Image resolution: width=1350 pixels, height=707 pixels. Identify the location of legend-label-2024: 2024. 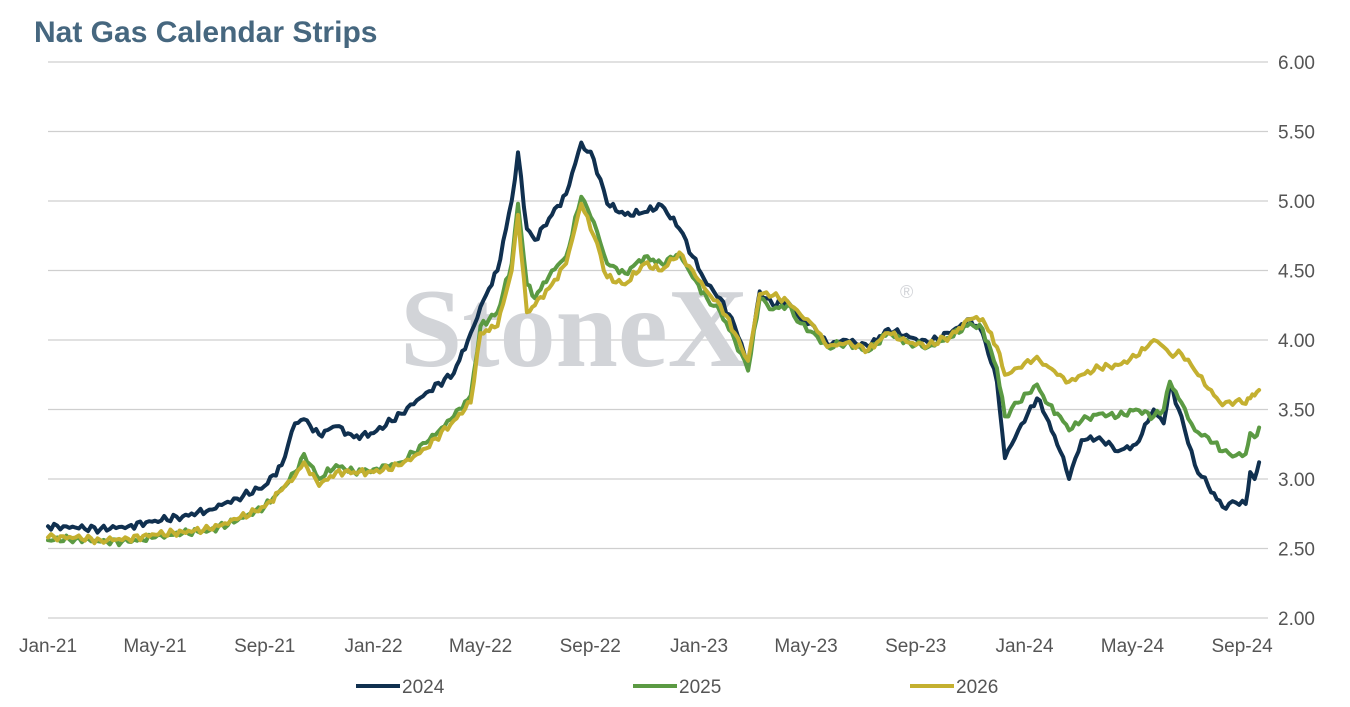
(423, 687).